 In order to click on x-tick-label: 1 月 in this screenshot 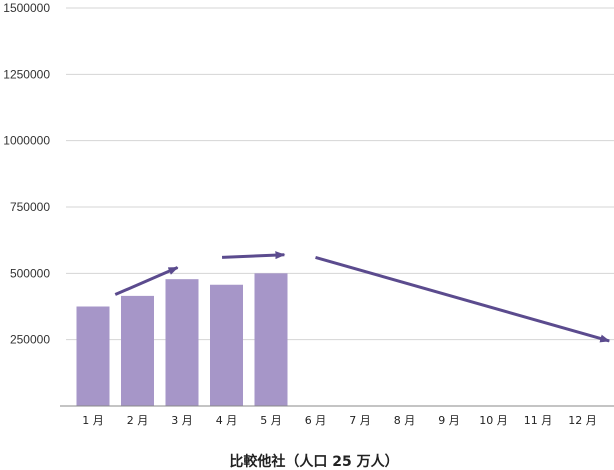, I will do `click(93, 420)`.